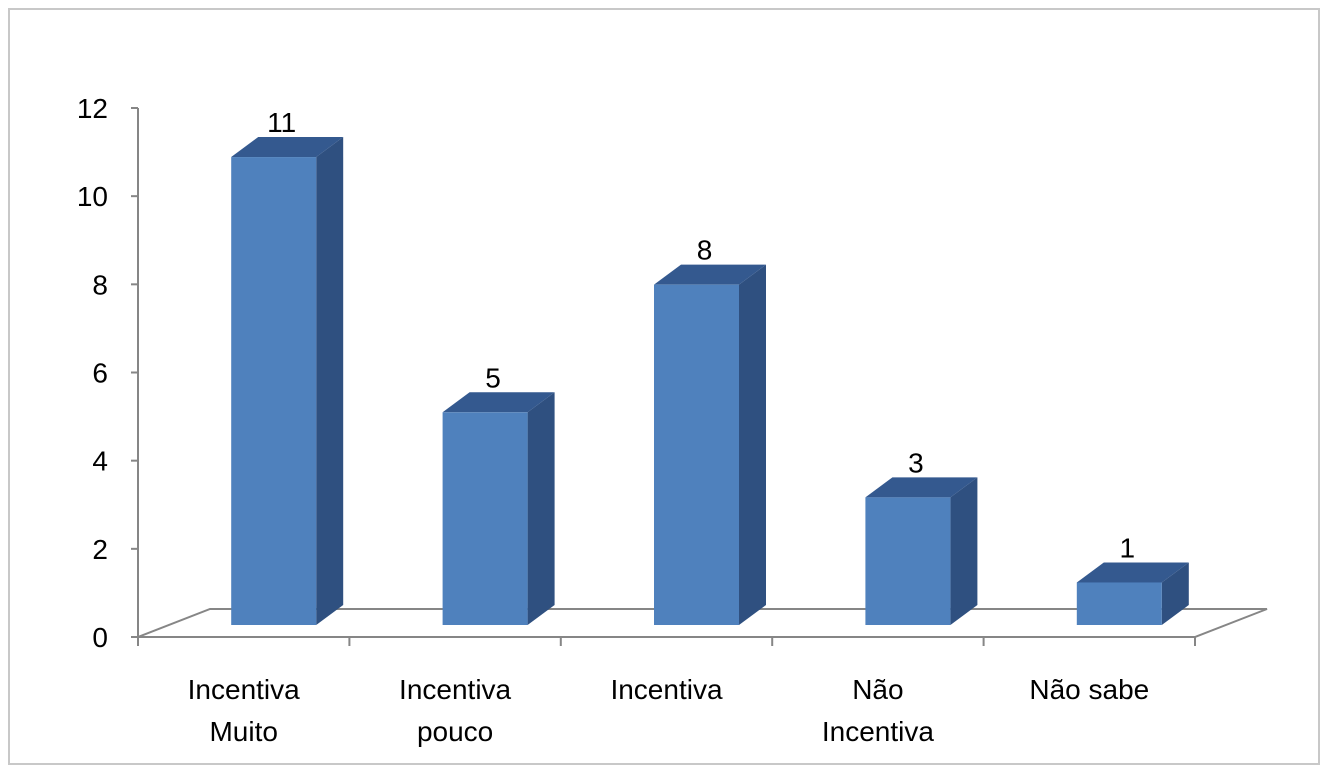  Describe the element at coordinates (100, 549) in the screenshot. I see `y-tick-label: 2` at that location.